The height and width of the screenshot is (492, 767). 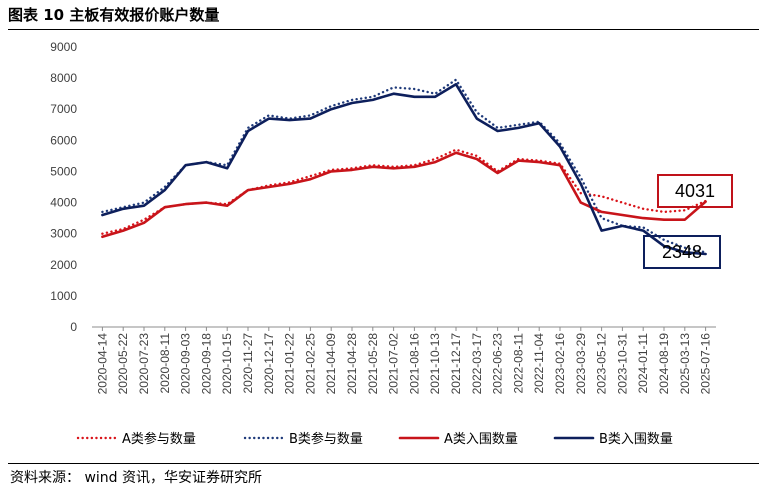 What do you see at coordinates (290, 364) in the screenshot?
I see `x-tick-label: 2021-01-22` at bounding box center [290, 364].